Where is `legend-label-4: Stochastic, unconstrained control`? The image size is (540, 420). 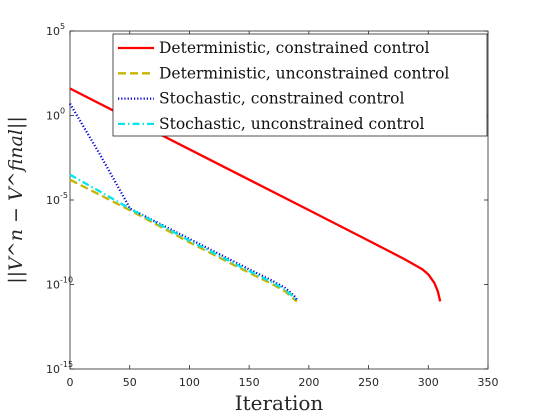
legend-label-4: Stochastic, unconstrained control is located at coordinates (291, 124).